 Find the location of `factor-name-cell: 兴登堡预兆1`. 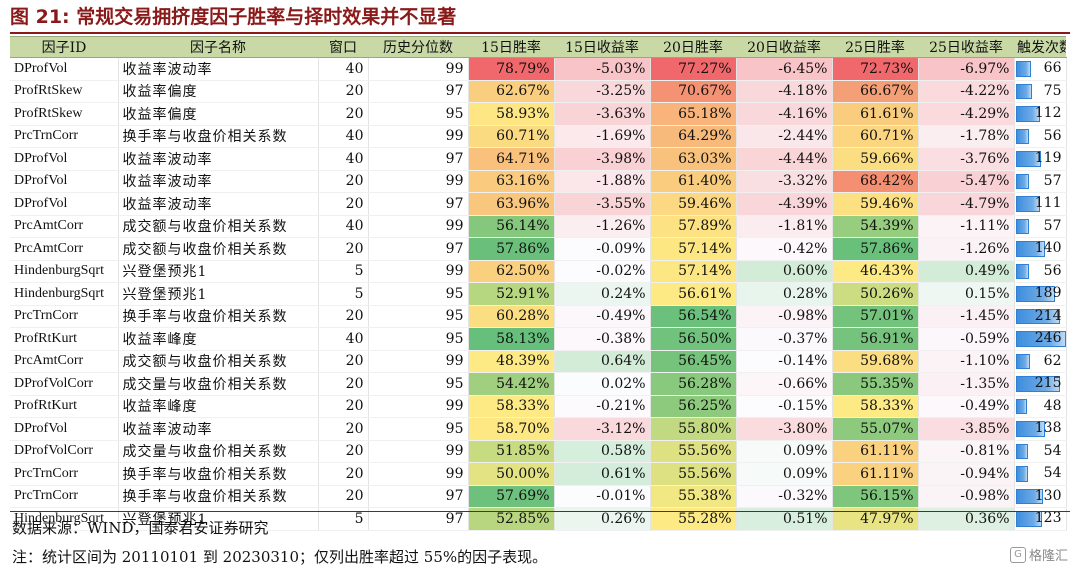

factor-name-cell: 兴登堡预兆1 is located at coordinates (218, 294).